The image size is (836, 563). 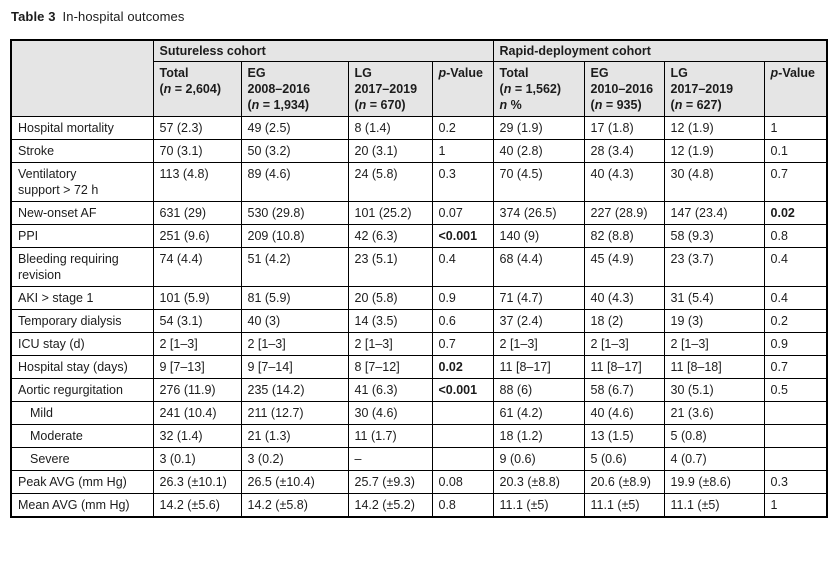 What do you see at coordinates (390, 390) in the screenshot?
I see `cell: 41 (6.3)` at bounding box center [390, 390].